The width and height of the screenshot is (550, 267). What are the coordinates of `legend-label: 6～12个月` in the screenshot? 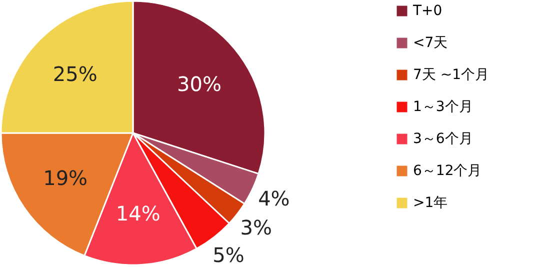 It's located at (447, 171).